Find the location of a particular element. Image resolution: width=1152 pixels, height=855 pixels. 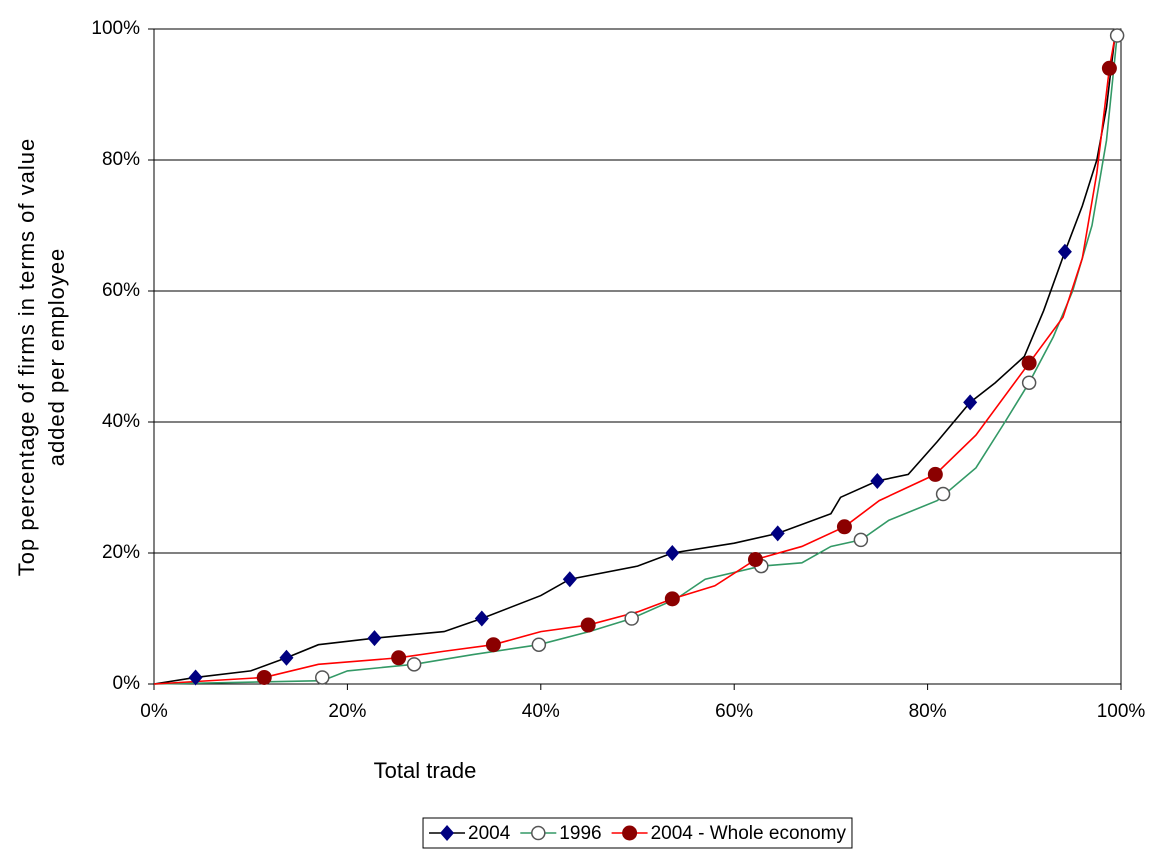

legend-item: 2004 - Whole economy is located at coordinates (729, 833).